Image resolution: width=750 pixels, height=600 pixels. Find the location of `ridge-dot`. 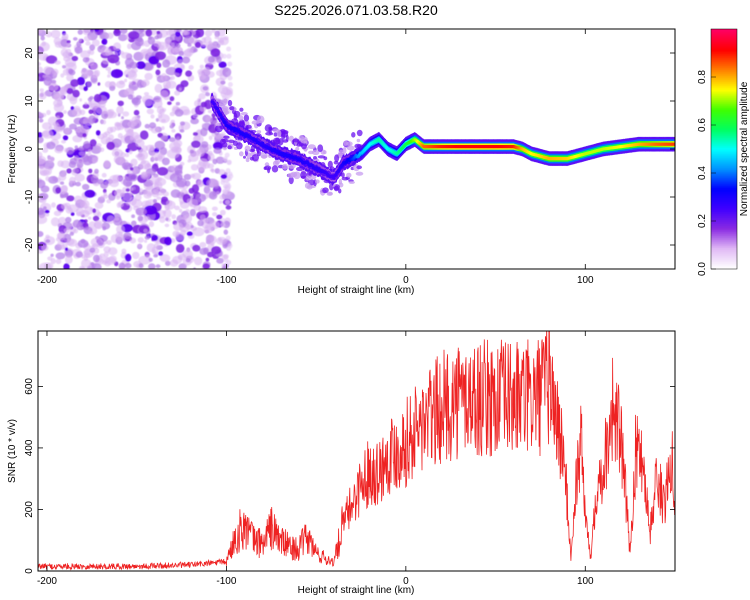

ridge-dot is located at coordinates (221, 115).